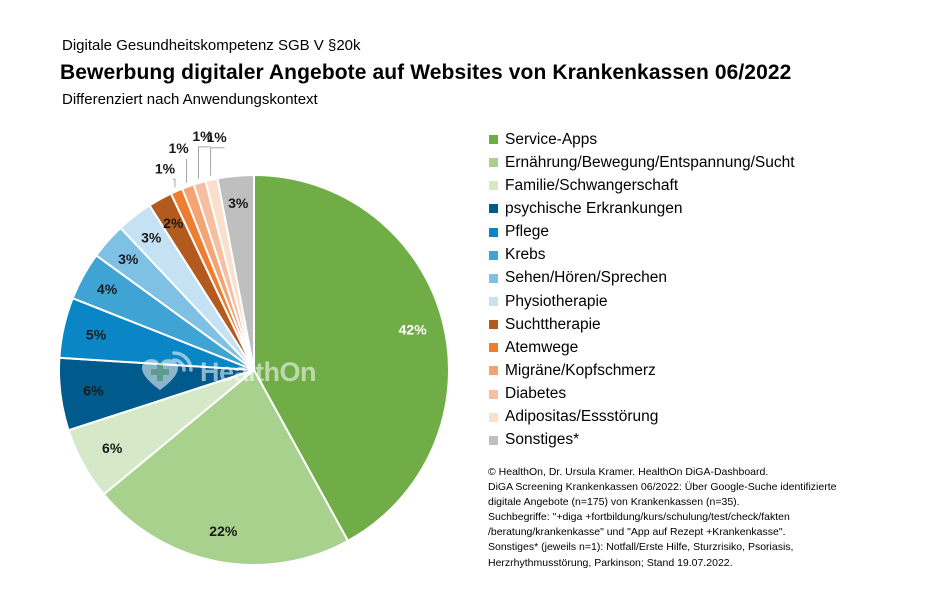  Describe the element at coordinates (580, 370) in the screenshot. I see `legend-label: Migräne/Kopfschmerz` at that location.